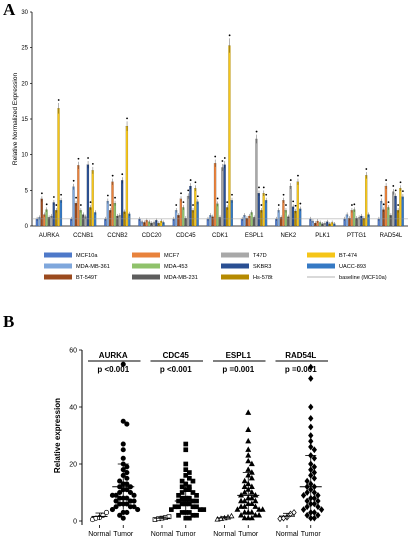 The height and width of the screenshot is (550, 415). What do you see at coordinates (171, 256) in the screenshot?
I see `legend-label: MCF7` at bounding box center [171, 256].